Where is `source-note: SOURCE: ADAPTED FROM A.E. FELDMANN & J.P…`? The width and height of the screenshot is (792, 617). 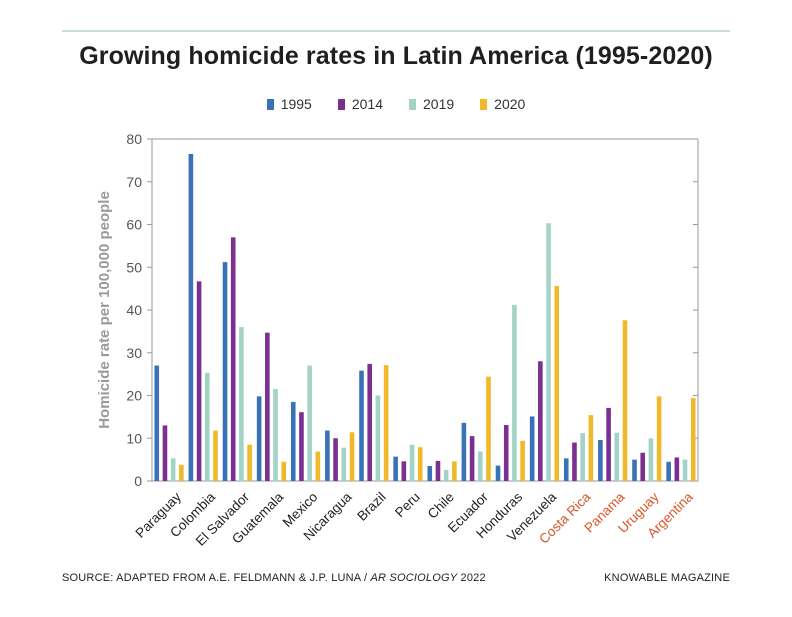 source-note: SOURCE: ADAPTED FROM A.E. FELDMANN & J.P… is located at coordinates (274, 578).